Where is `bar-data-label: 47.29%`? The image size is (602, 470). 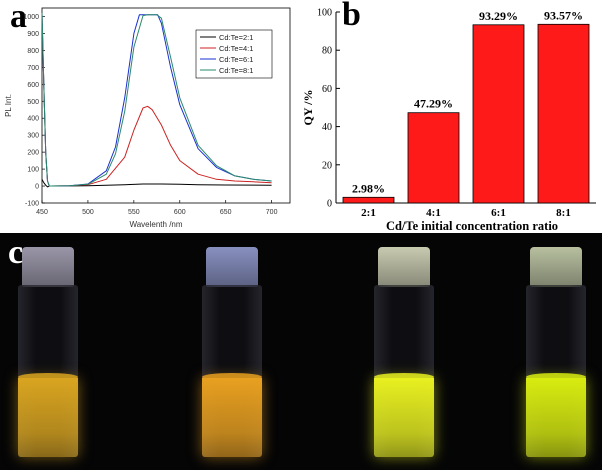
bar-data-label: 47.29% is located at coordinates (433, 104).